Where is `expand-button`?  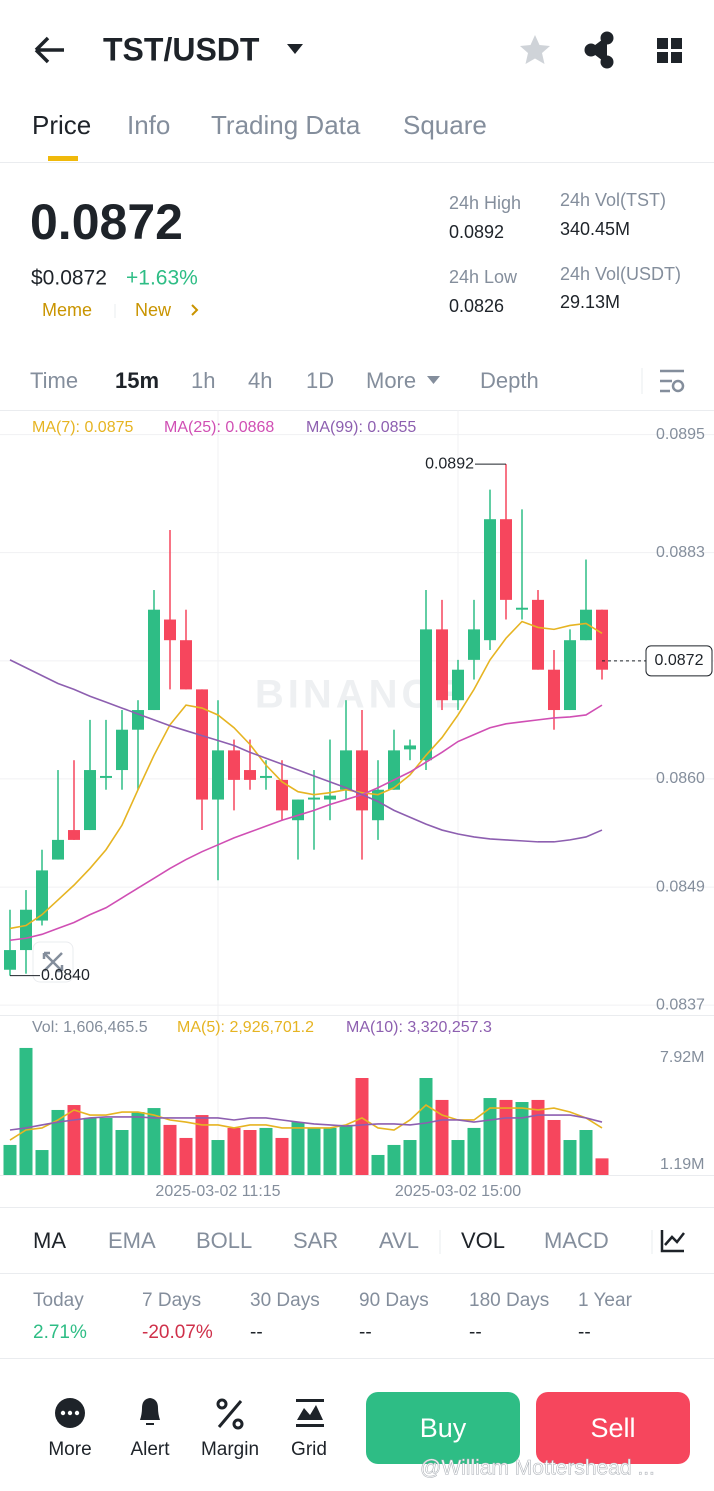
expand-button is located at coordinates (53, 962).